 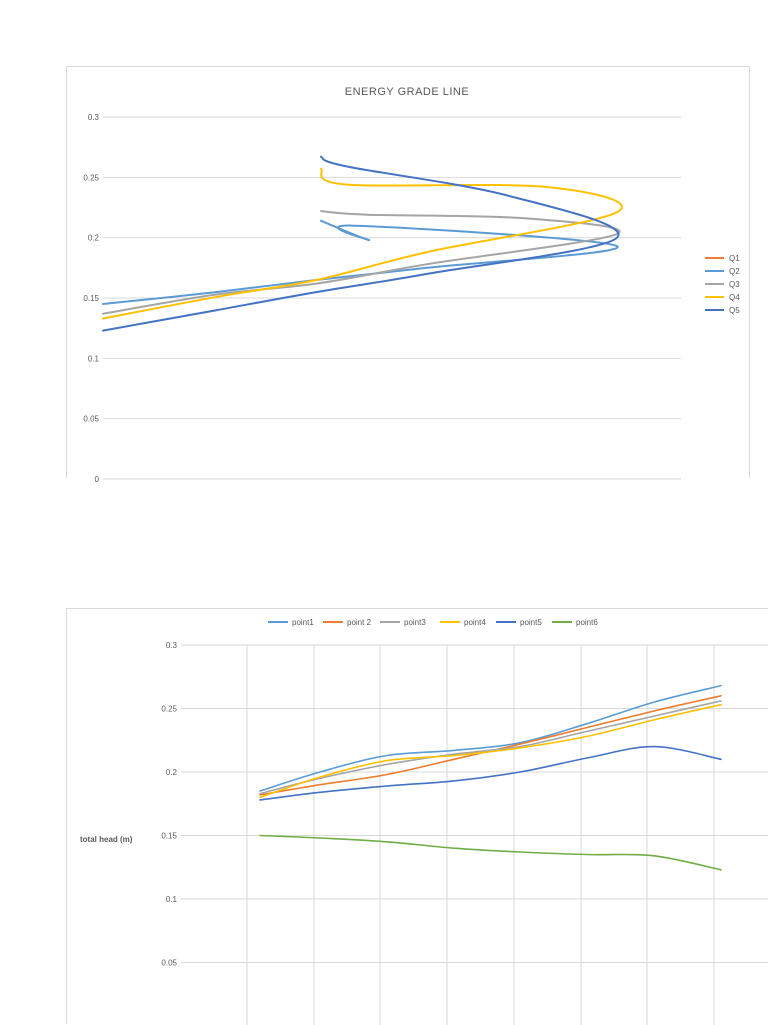 I want to click on legend-label-point3: point3, so click(x=415, y=622).